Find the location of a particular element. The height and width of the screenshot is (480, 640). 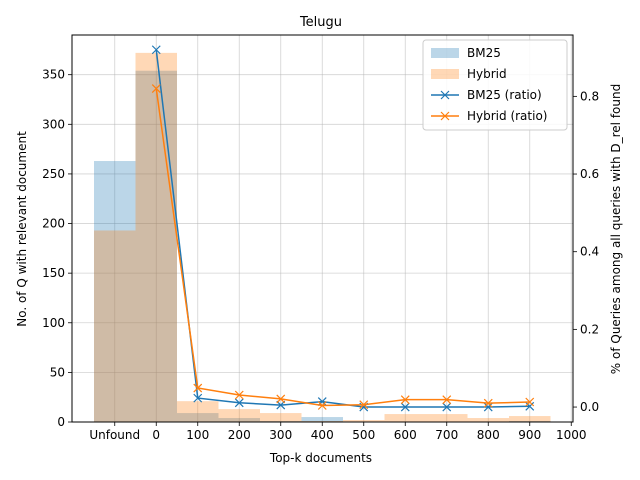

legend-label: Hybrid is located at coordinates (487, 74).